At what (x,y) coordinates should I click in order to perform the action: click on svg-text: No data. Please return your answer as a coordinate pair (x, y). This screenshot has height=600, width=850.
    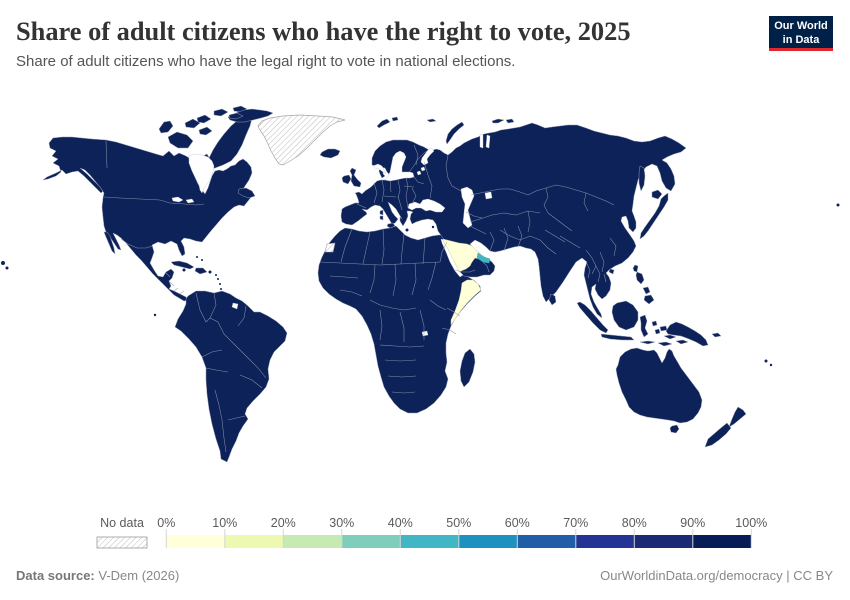
    Looking at the image, I should click on (122, 523).